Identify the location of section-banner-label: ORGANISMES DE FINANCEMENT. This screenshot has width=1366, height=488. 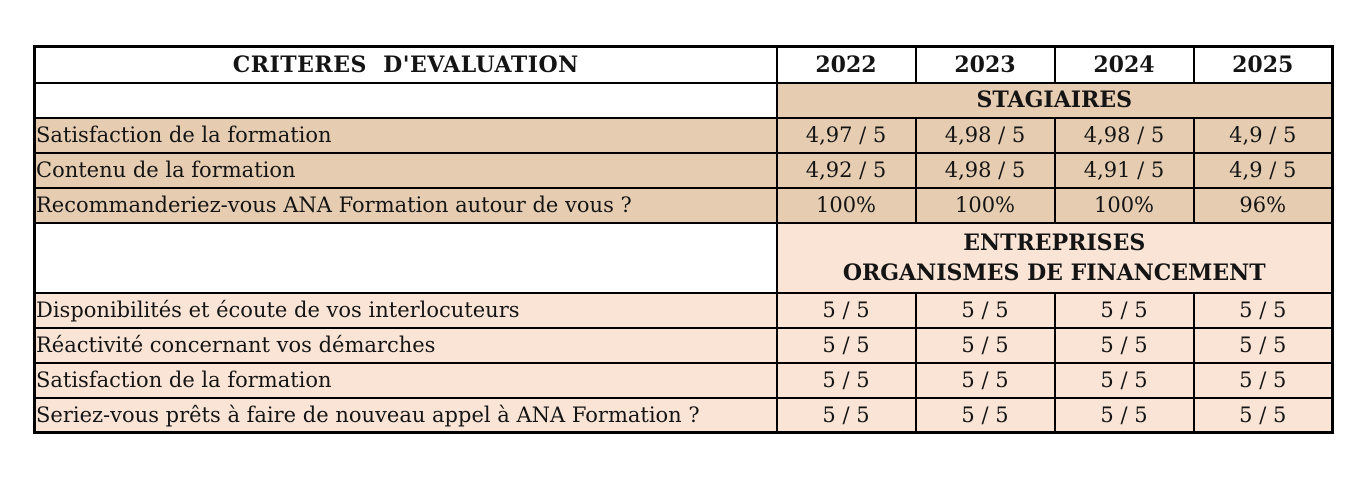
(1054, 272).